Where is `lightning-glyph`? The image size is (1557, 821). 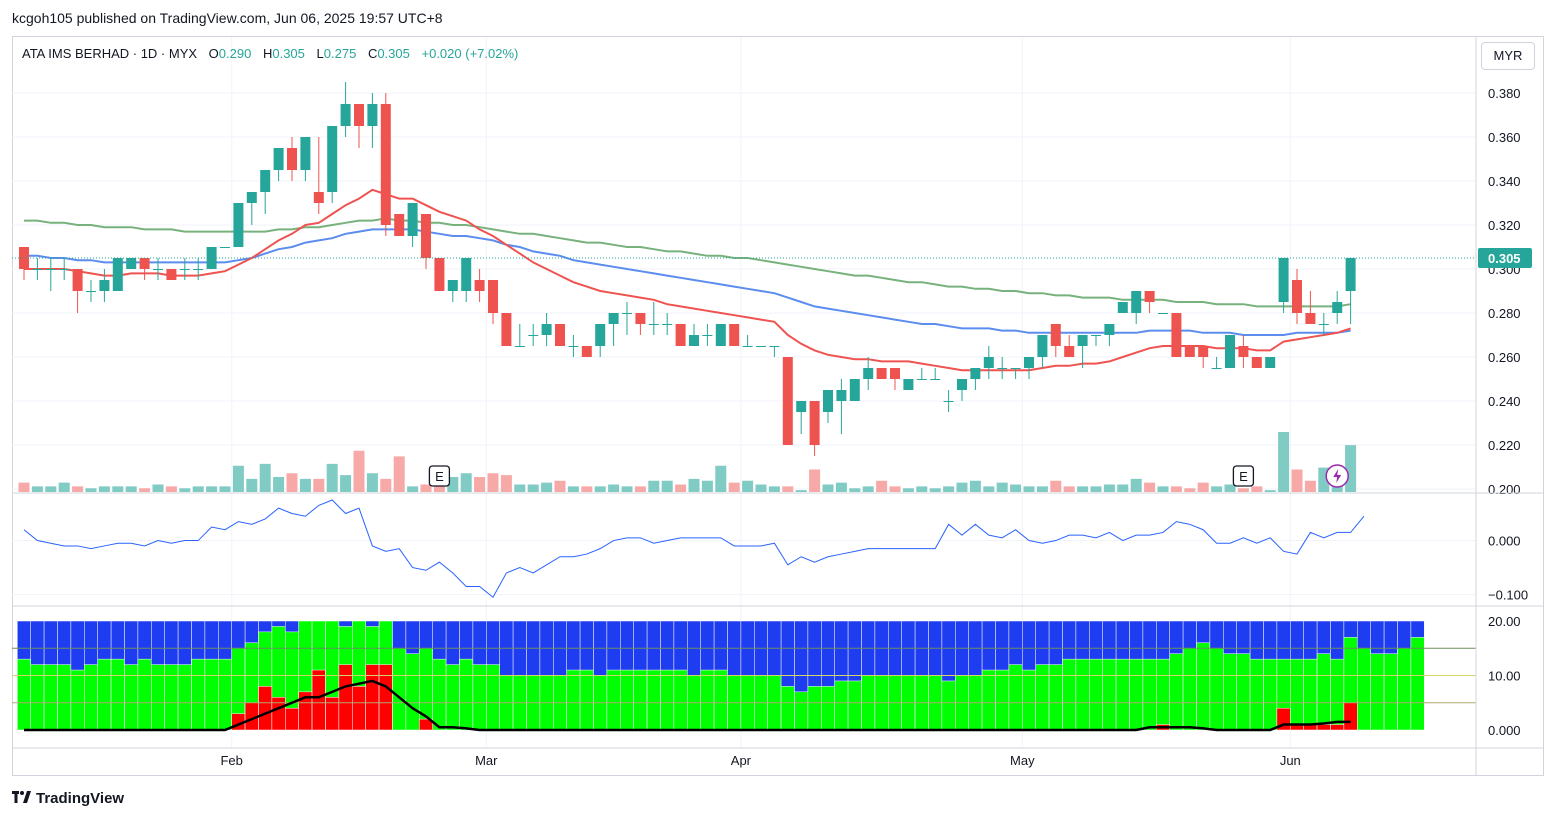 lightning-glyph is located at coordinates (1337, 476).